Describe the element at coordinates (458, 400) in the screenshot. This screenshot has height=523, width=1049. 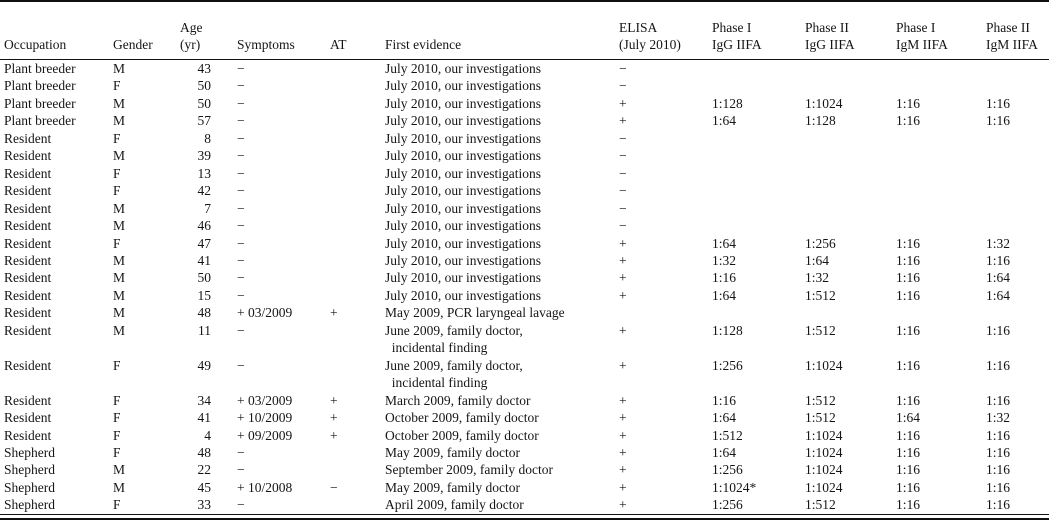
I see `cell-first-evidence: March 2009, family doctor` at that location.